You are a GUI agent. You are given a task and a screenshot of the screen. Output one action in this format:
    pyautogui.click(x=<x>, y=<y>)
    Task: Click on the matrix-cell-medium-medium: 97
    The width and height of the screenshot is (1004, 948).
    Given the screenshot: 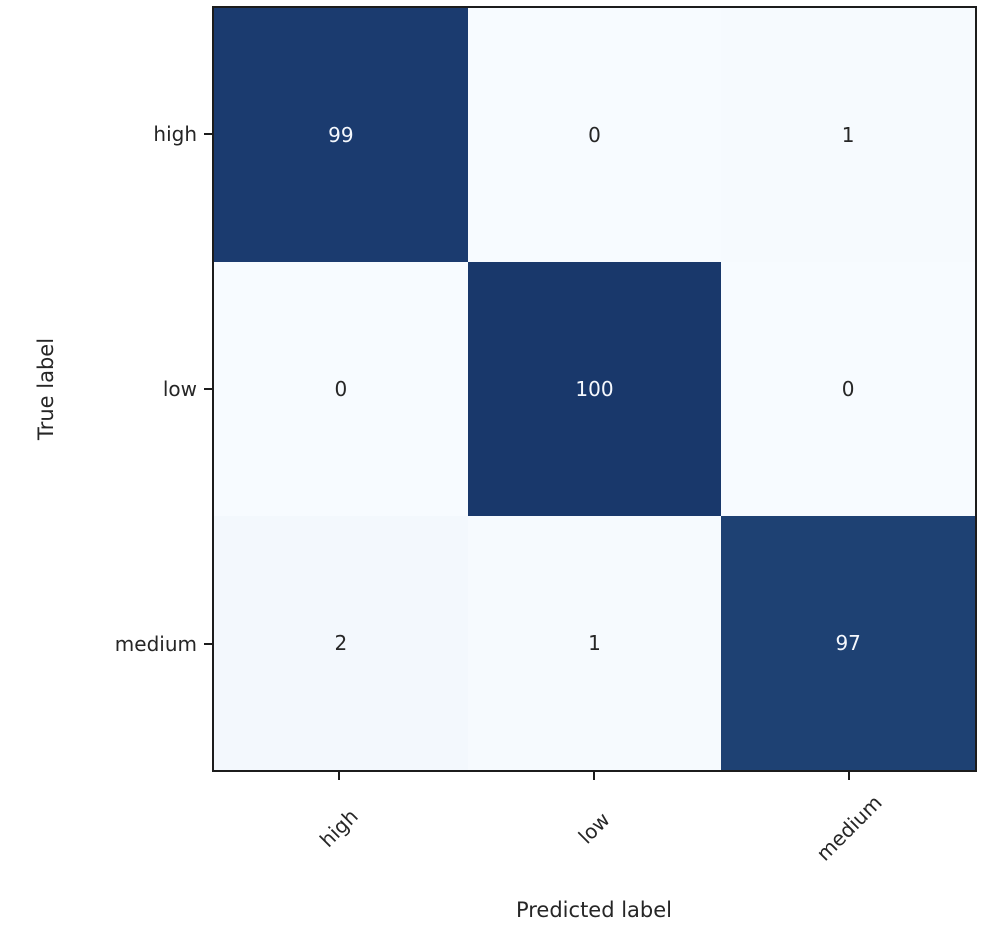 What is the action you would take?
    pyautogui.click(x=848, y=643)
    